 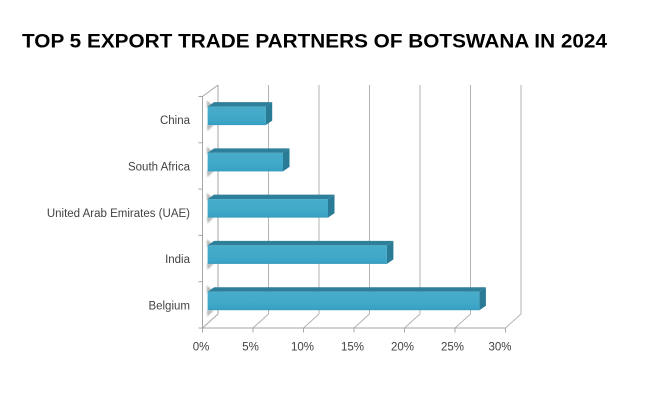 What do you see at coordinates (302, 348) in the screenshot?
I see `svg-text: 10%` at bounding box center [302, 348].